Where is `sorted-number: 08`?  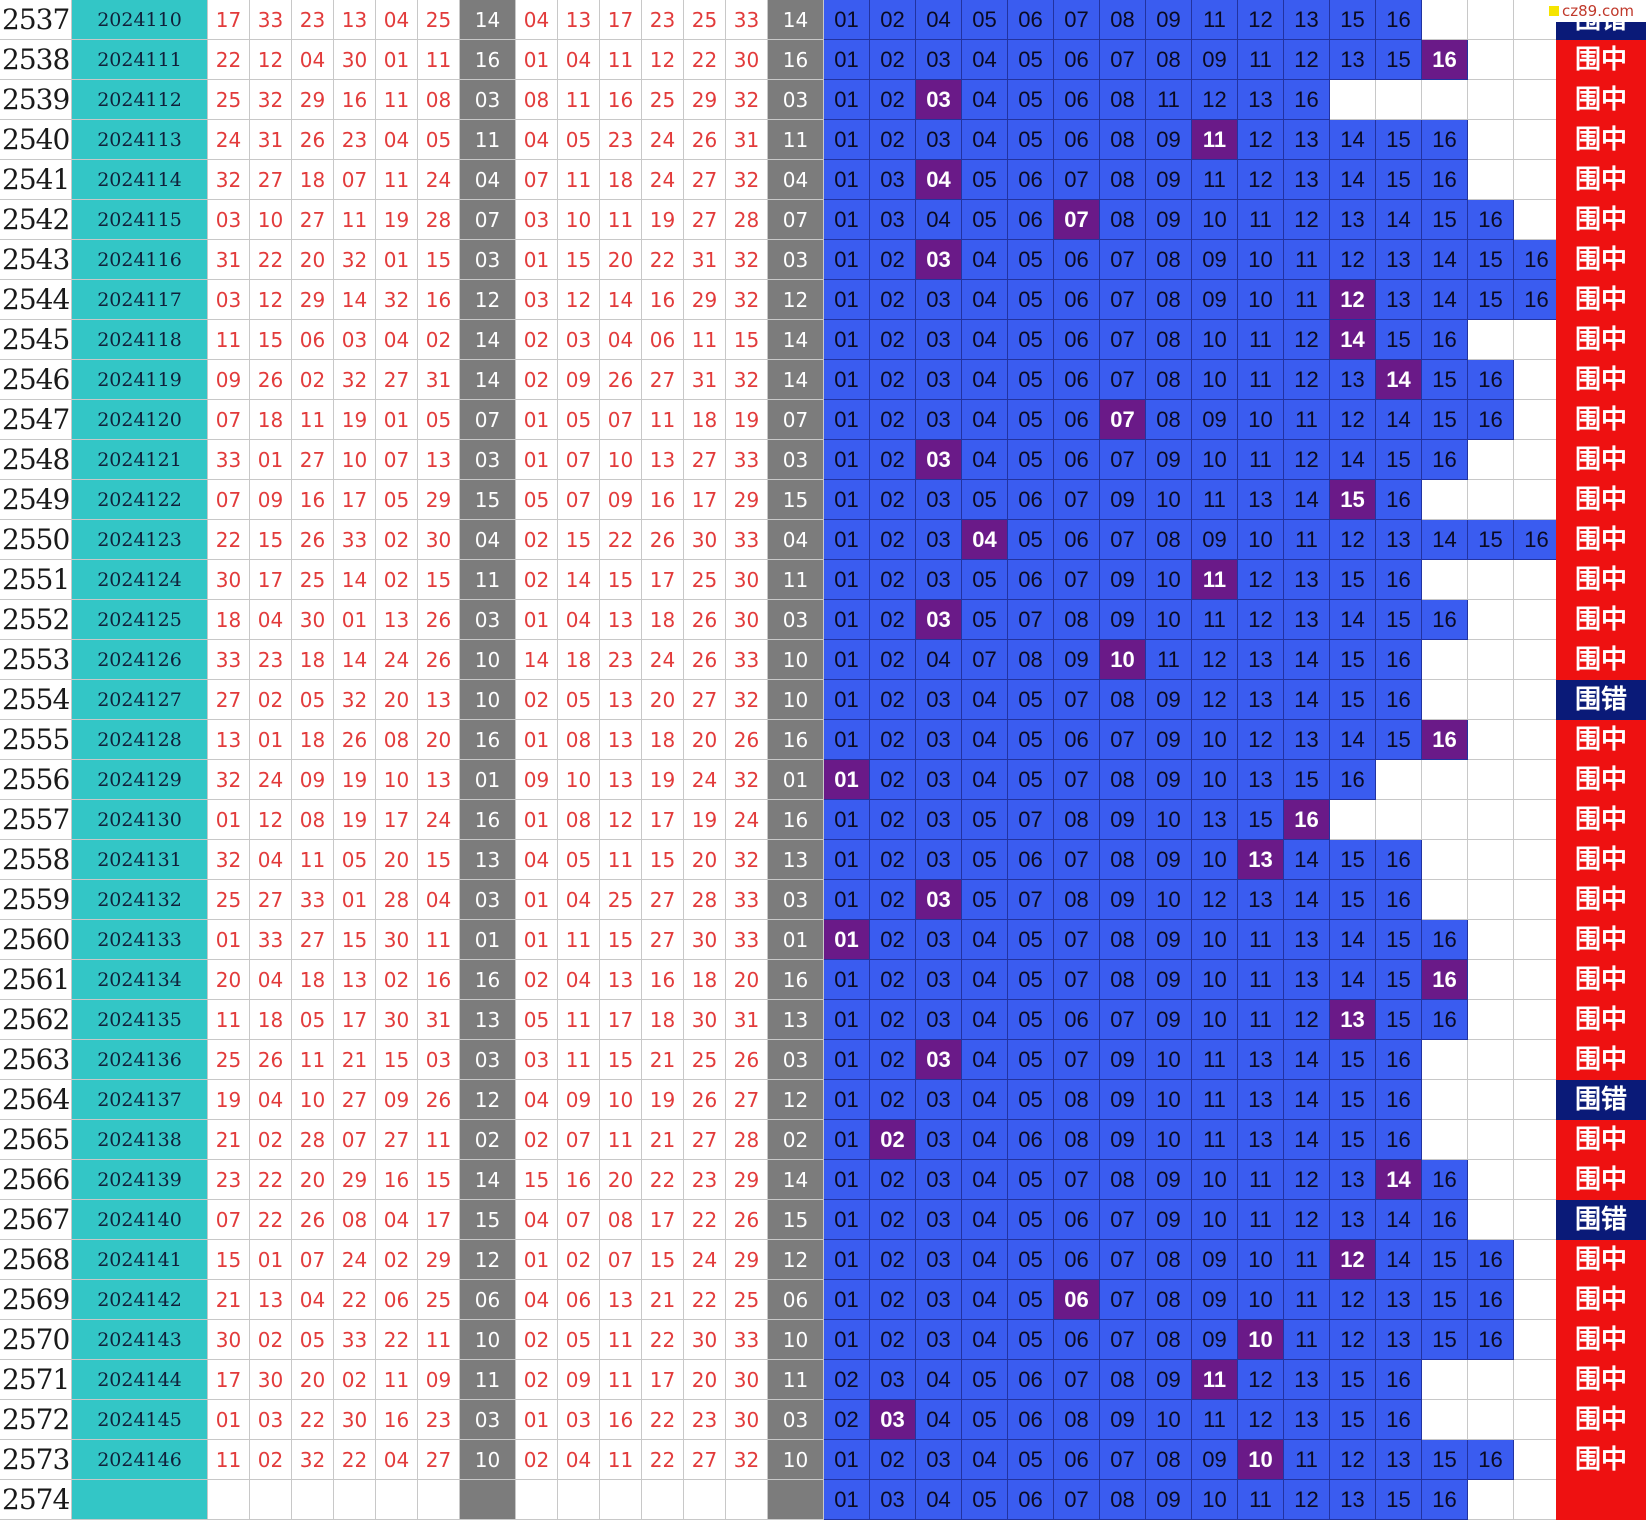
sorted-number: 08 is located at coordinates (537, 100).